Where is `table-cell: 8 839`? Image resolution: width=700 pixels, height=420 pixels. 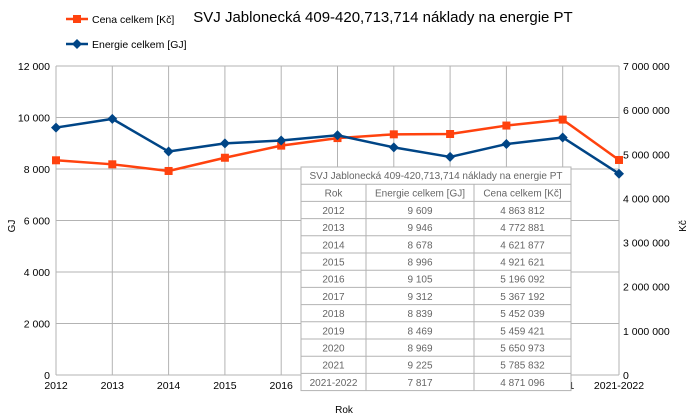 table-cell: 8 839 is located at coordinates (419, 314).